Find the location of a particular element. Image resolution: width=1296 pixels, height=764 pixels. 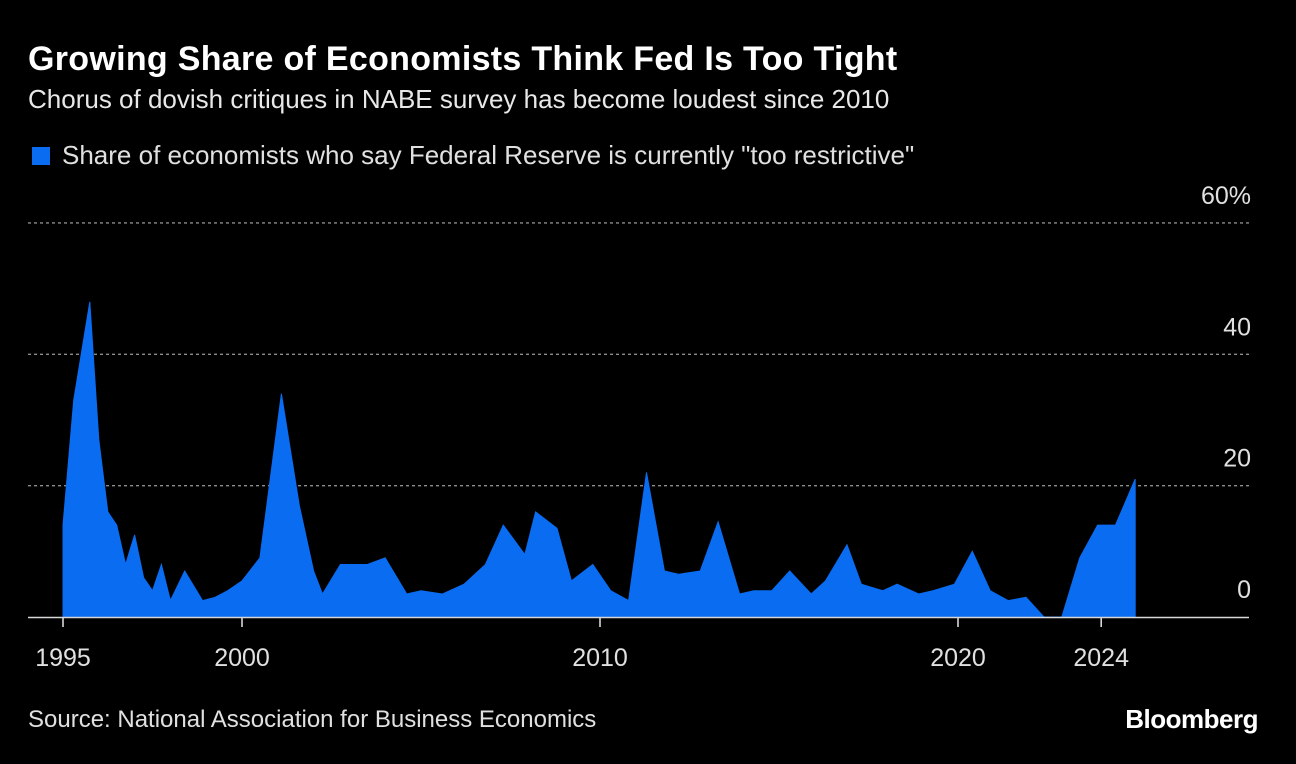

x-tick-label-1995: 1995 is located at coordinates (63, 658).